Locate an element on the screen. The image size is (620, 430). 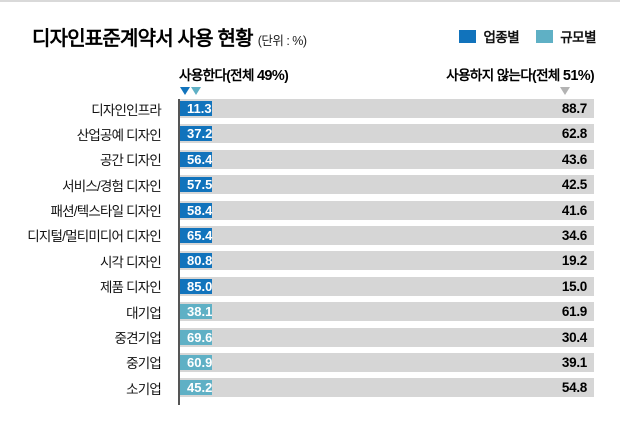
header-not-use: 사용하지 않는다(전체 51%) is located at coordinates (520, 76).